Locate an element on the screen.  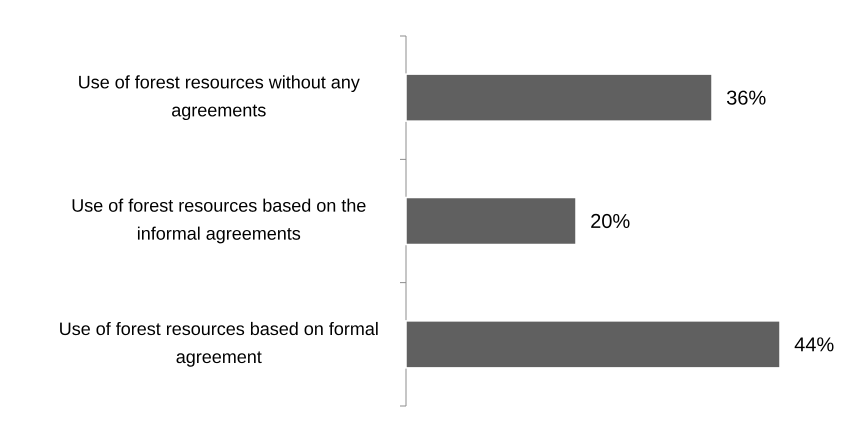
y-tick-label: Use of forest resources based on formal agreement is located at coordinates (219, 344).